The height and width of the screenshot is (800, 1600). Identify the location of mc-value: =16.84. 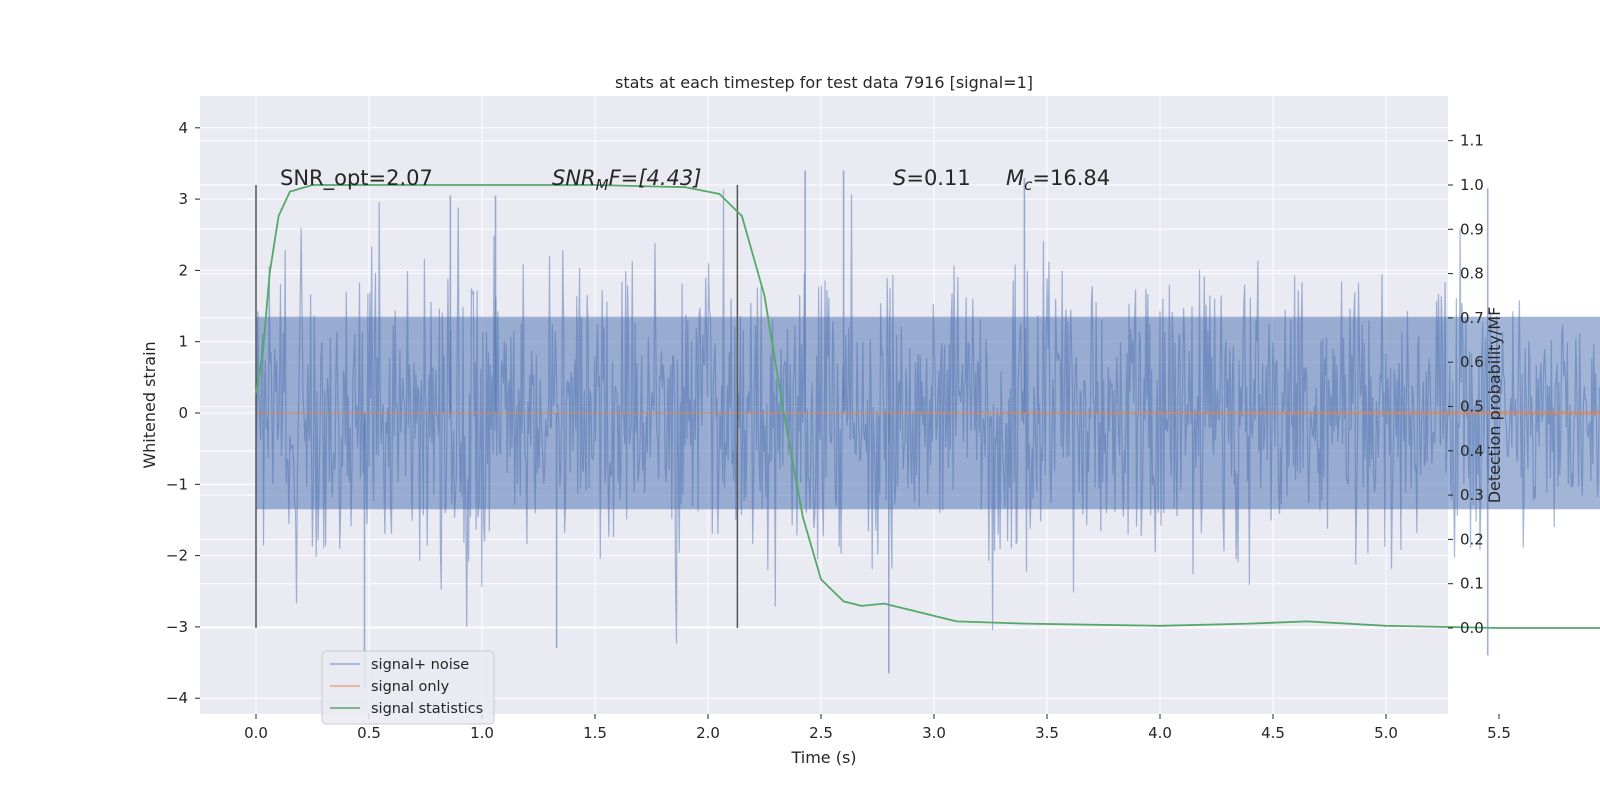
(1071, 178).